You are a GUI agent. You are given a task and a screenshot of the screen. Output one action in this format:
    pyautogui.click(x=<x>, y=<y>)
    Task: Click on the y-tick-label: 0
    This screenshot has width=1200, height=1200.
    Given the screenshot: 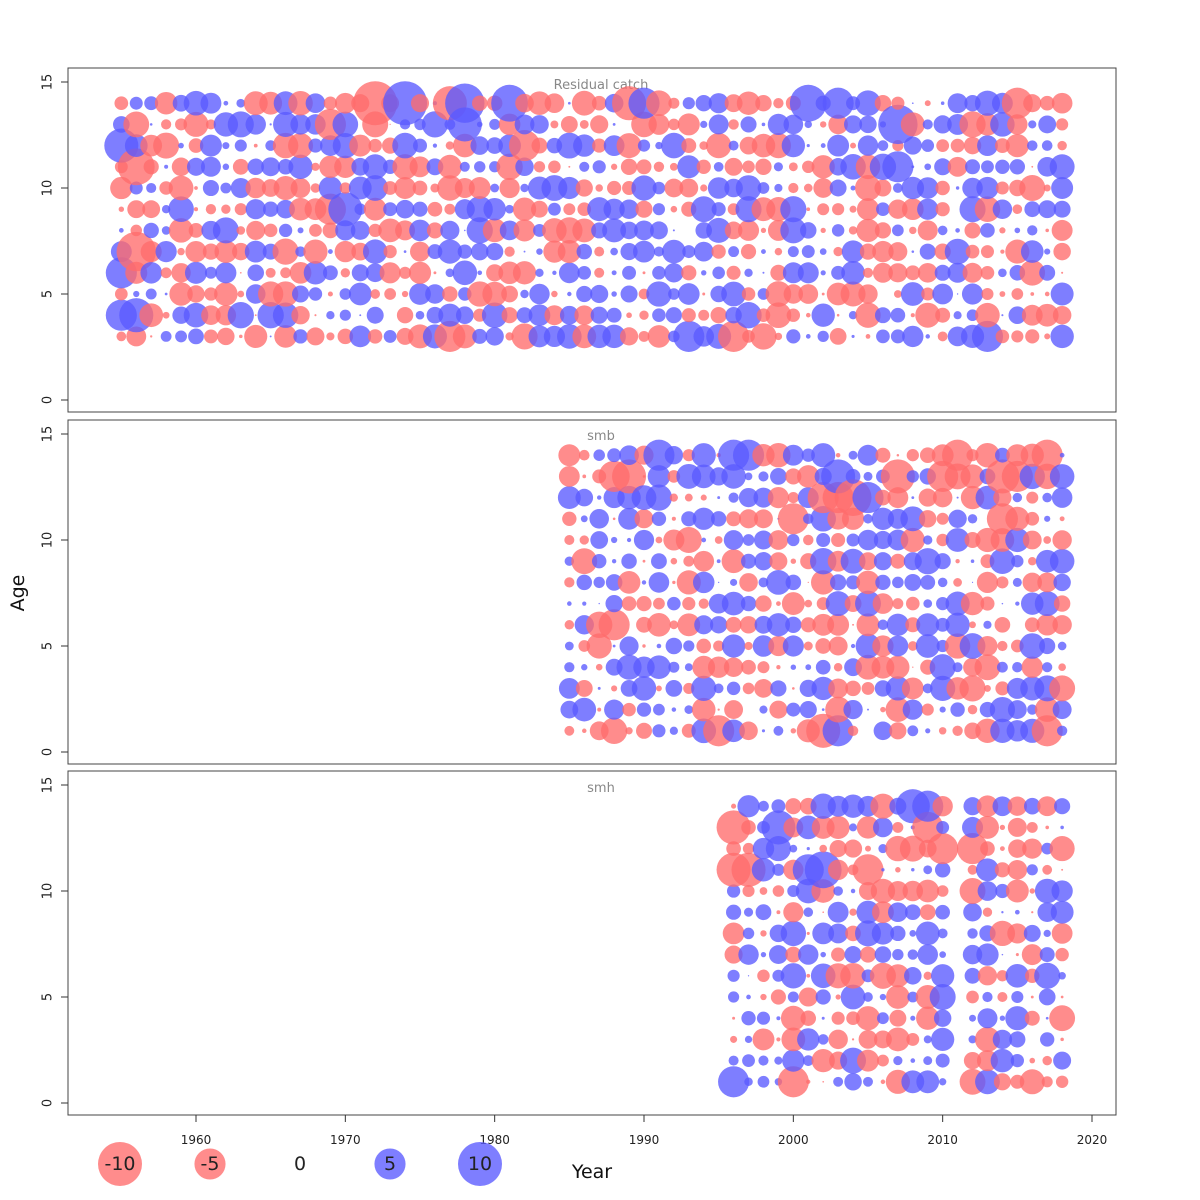 What is the action you would take?
    pyautogui.click(x=48, y=752)
    